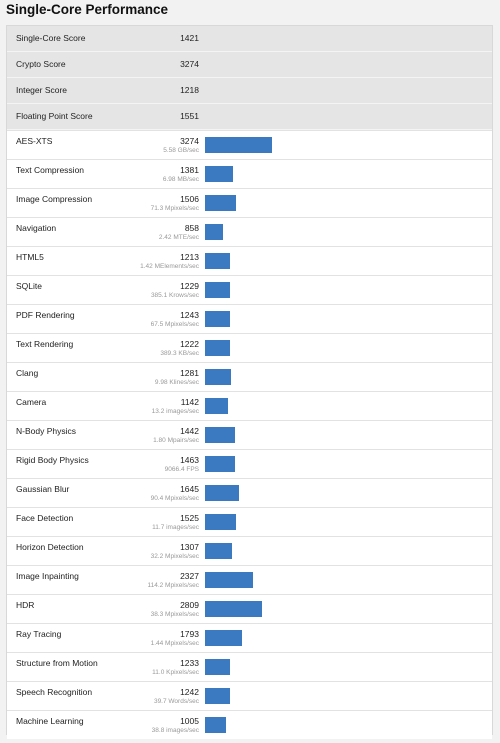  Describe the element at coordinates (249, 550) in the screenshot. I see `benchmark-row: Horizon Detection 1307 32.2 Mpixels/sec` at that location.